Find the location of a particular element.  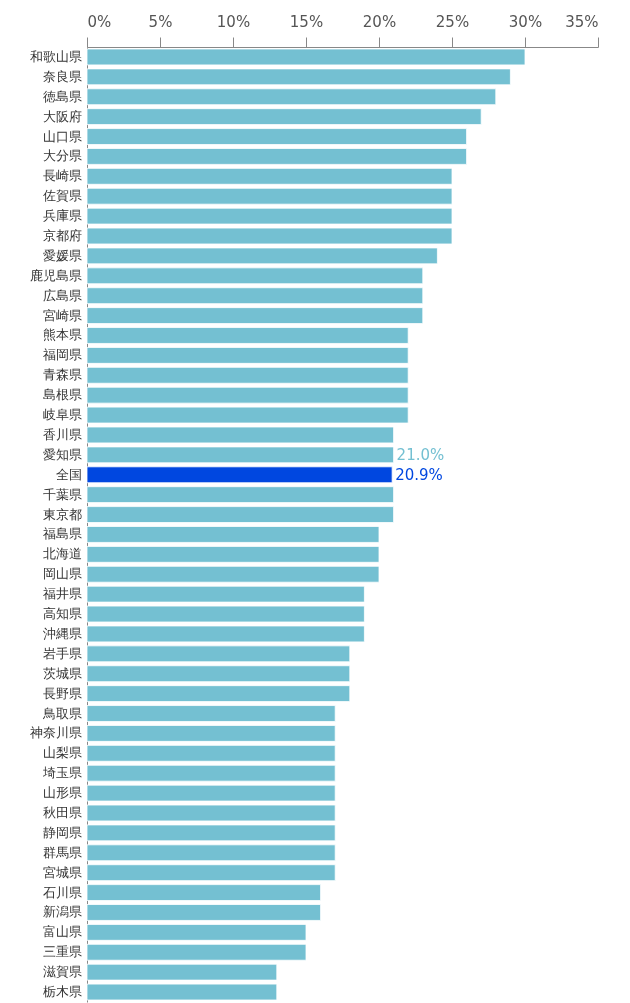

y-tick-label: 栃木県 is located at coordinates (62, 992).